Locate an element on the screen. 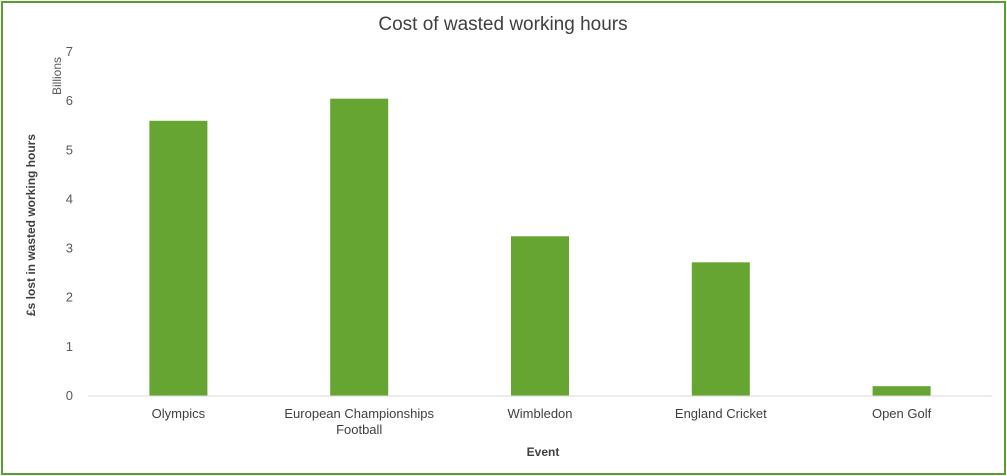 This screenshot has height=476, width=1007. x-tick-label: Wimbledon is located at coordinates (539, 413).